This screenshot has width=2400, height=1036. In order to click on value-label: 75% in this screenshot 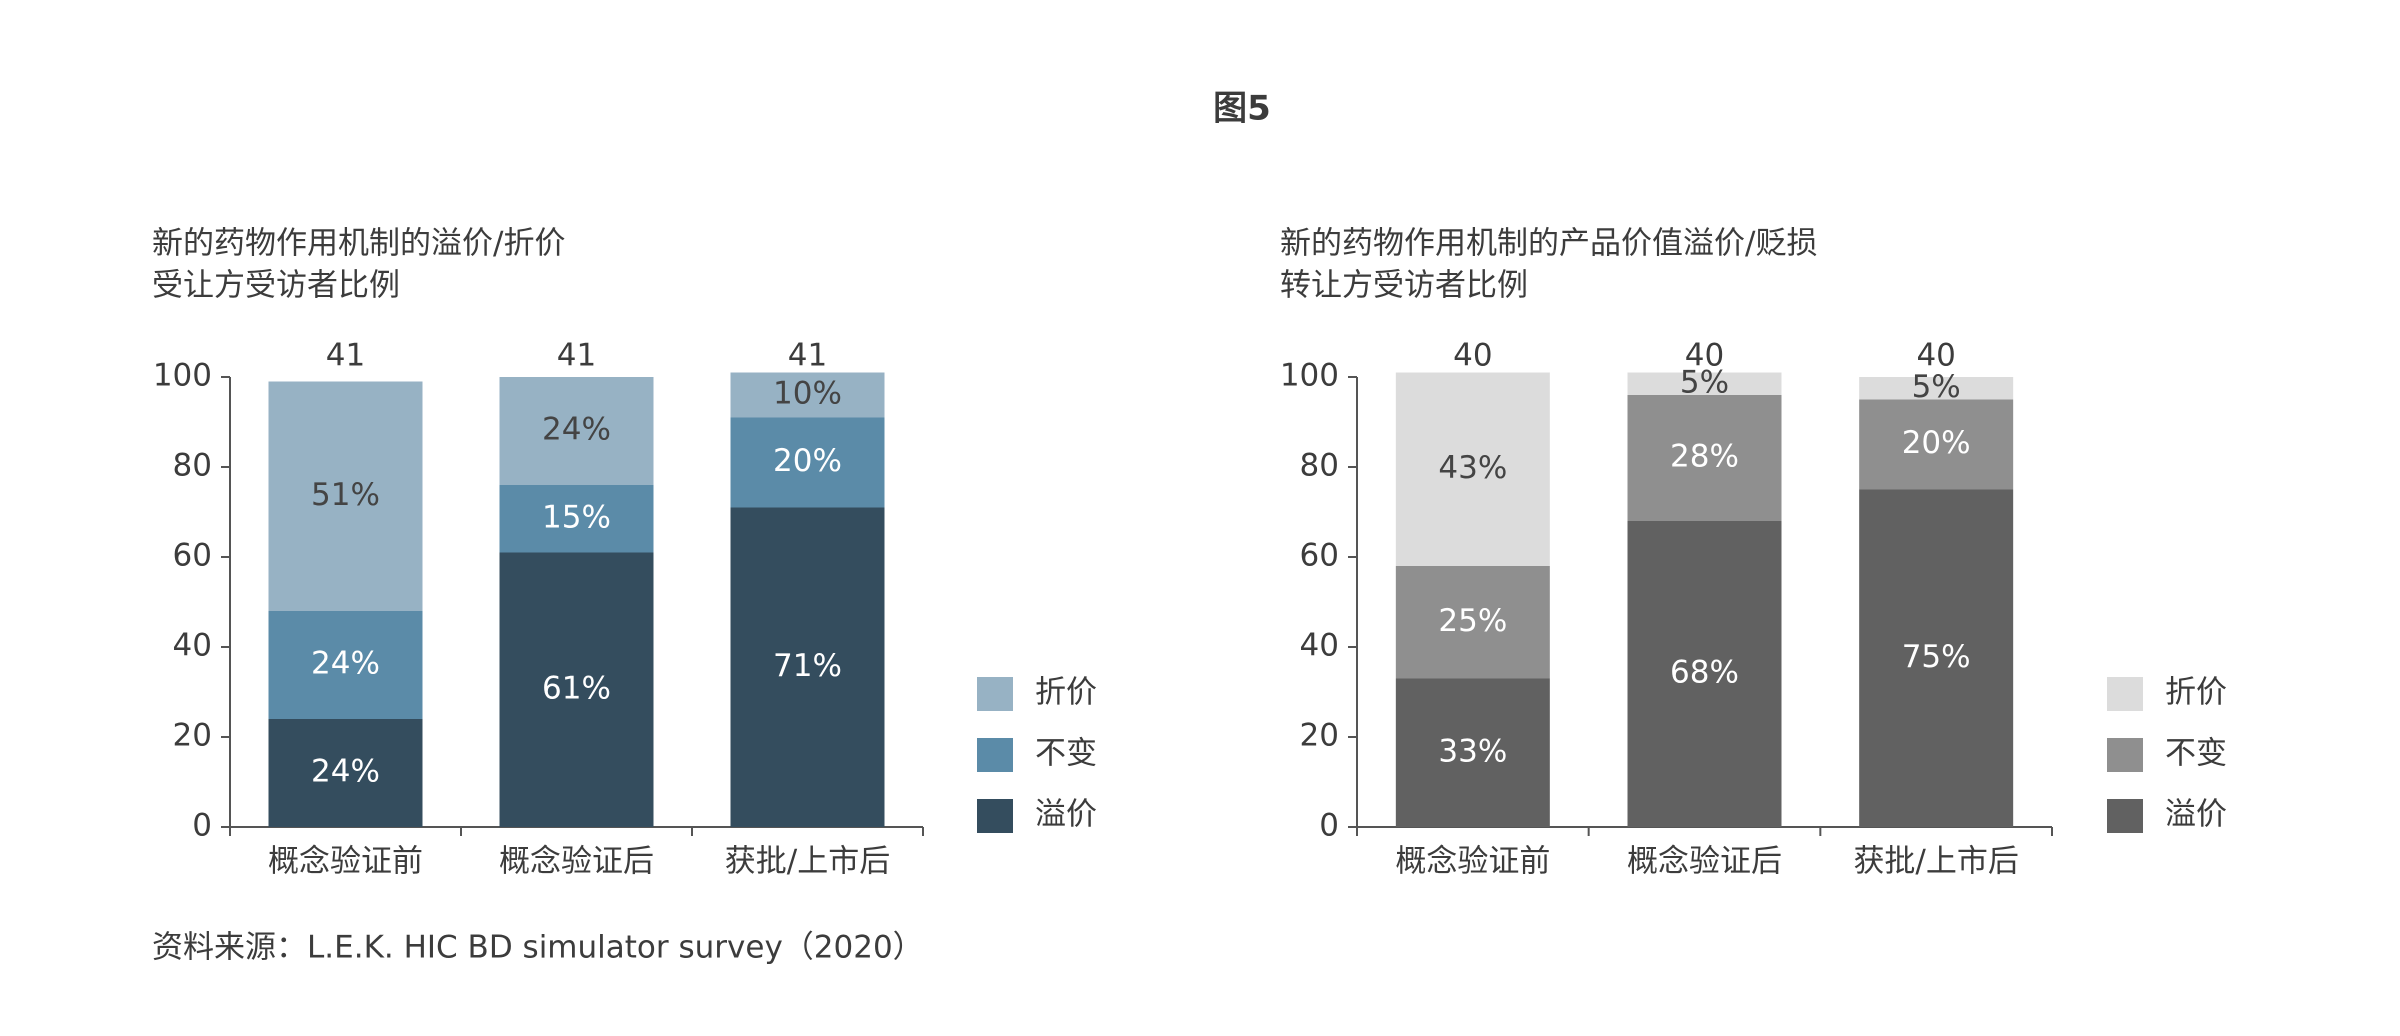, I will do `click(1936, 657)`.